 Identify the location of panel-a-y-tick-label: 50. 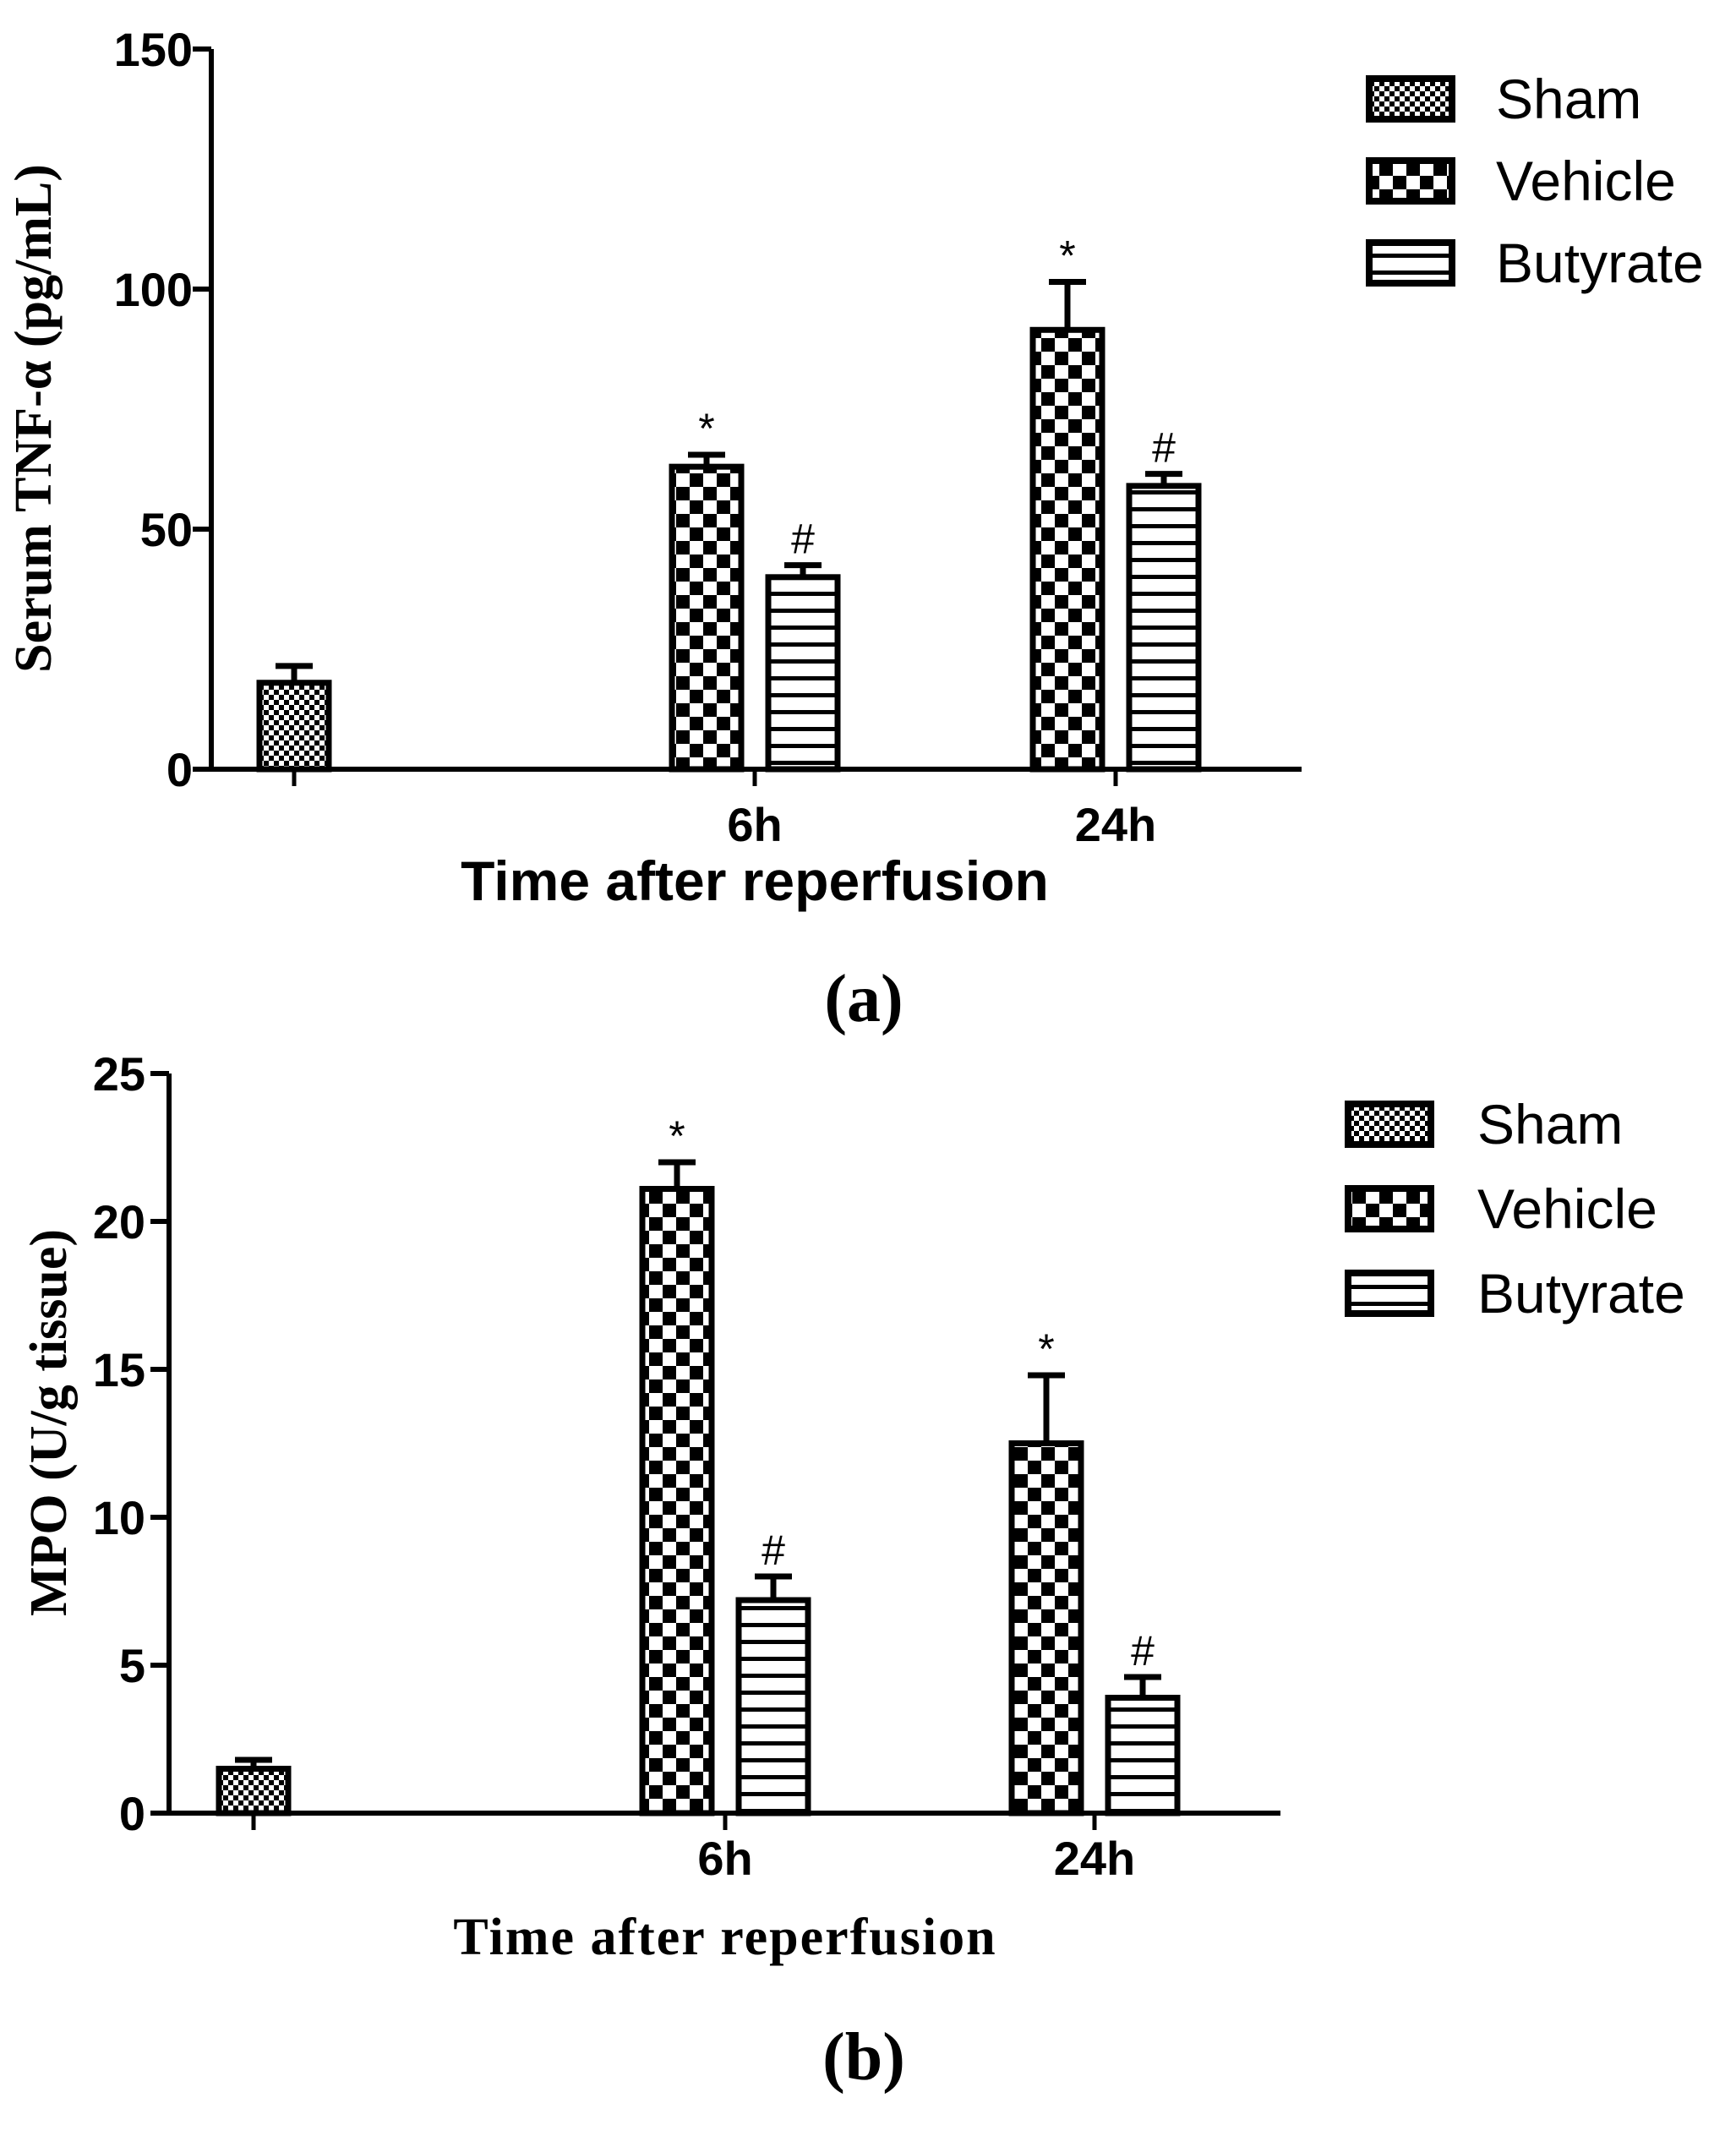
(166, 529).